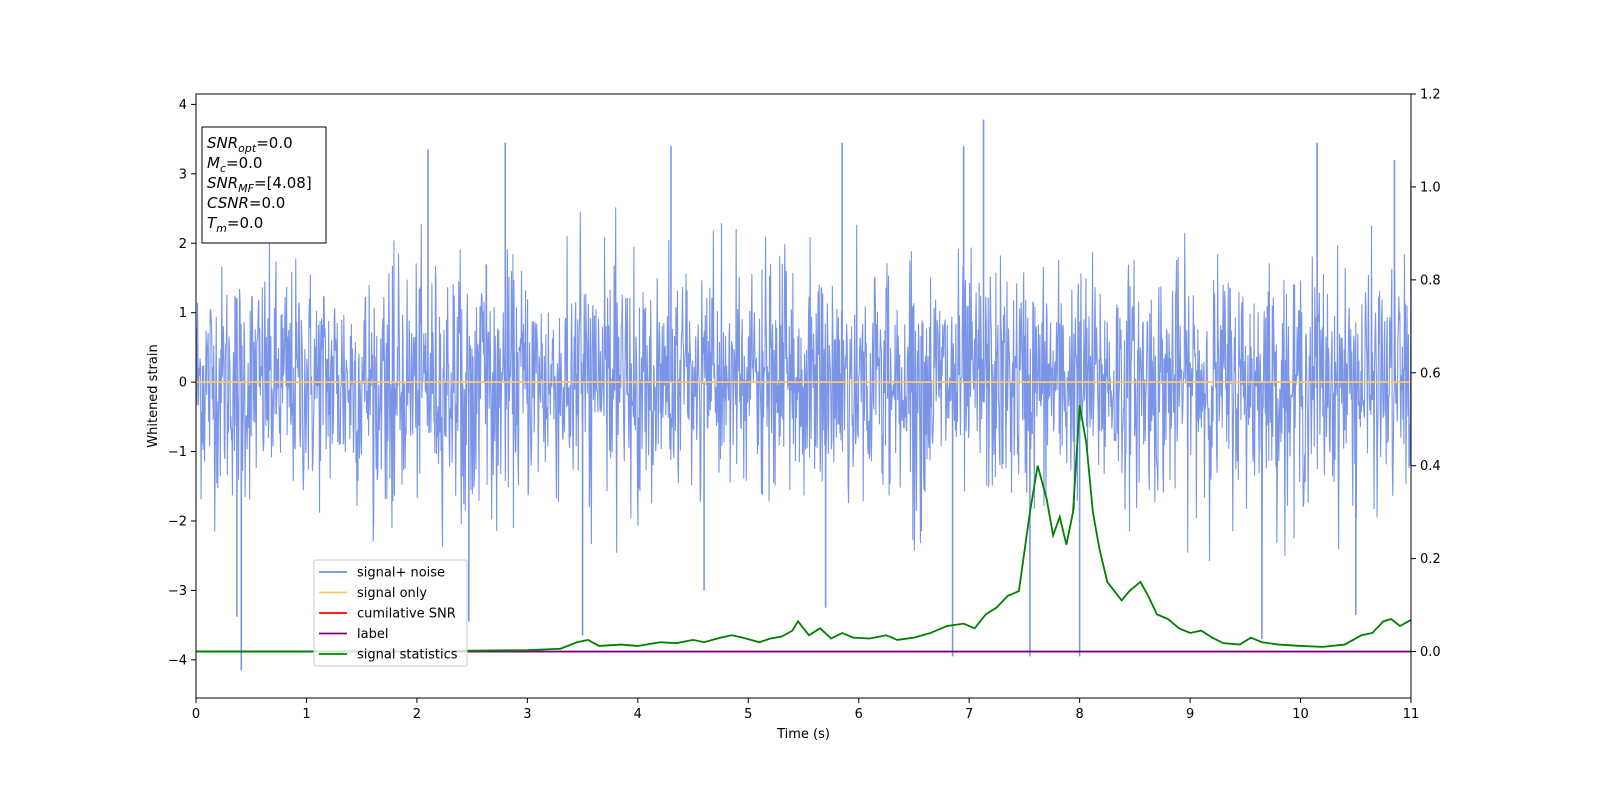 This screenshot has width=1600, height=800. Describe the element at coordinates (1430, 652) in the screenshot. I see `y2-tick-label: 0.0` at that location.